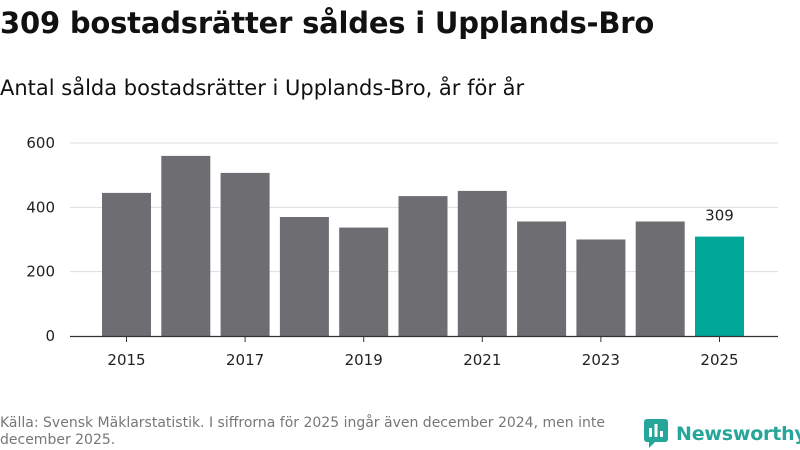 The width and height of the screenshot is (800, 450). I want to click on y-tick-label: 200, so click(40, 272).